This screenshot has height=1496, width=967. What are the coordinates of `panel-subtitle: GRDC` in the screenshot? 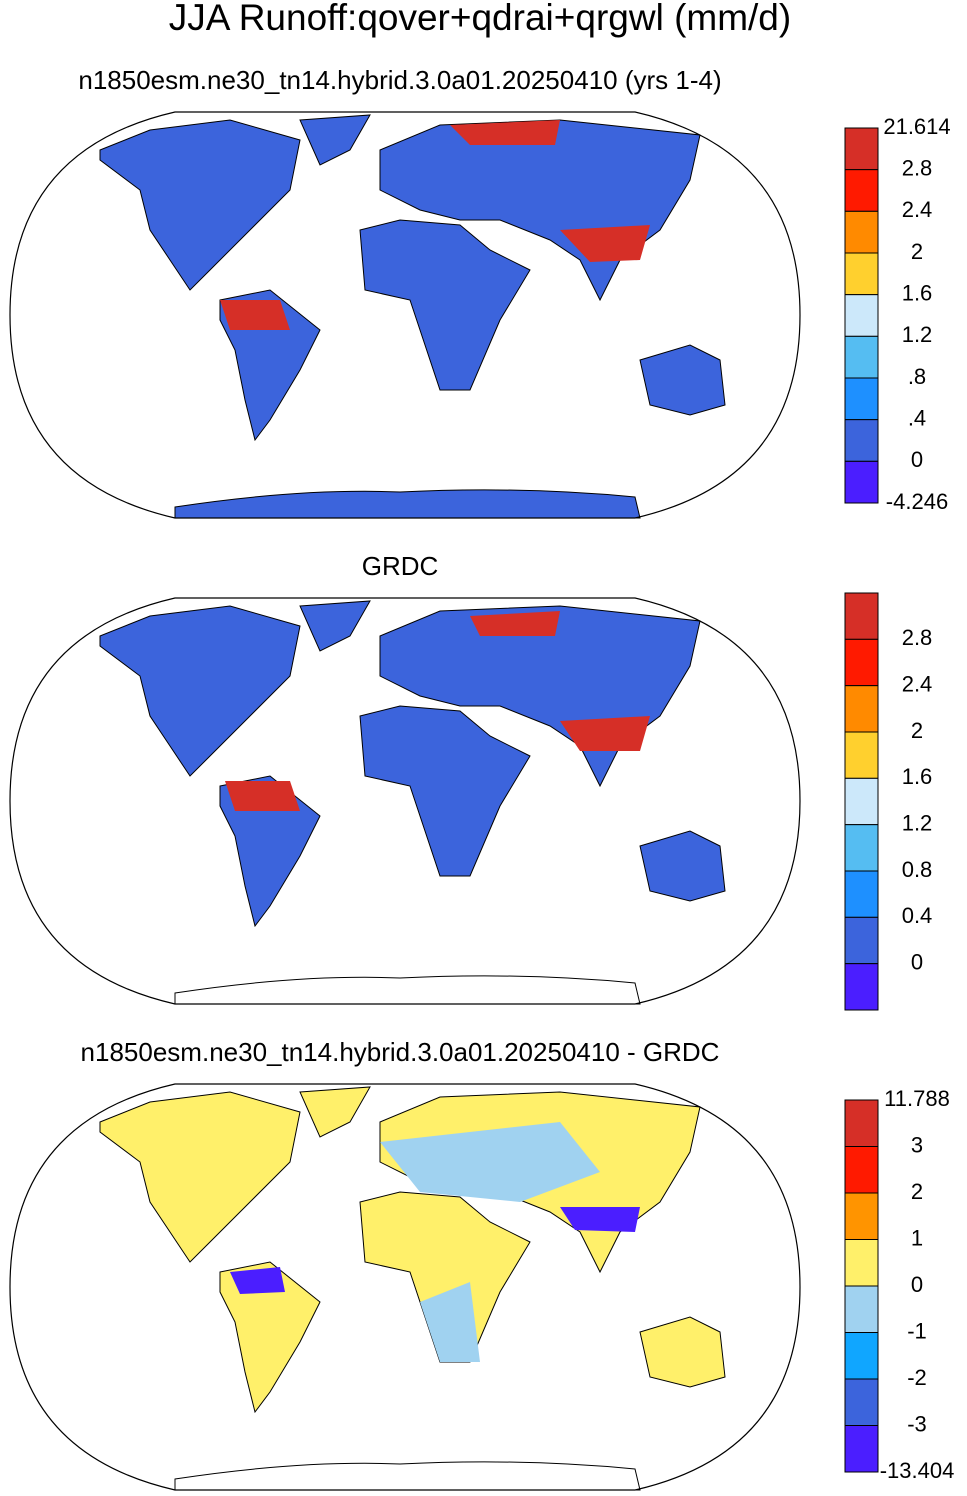 It's located at (400, 566).